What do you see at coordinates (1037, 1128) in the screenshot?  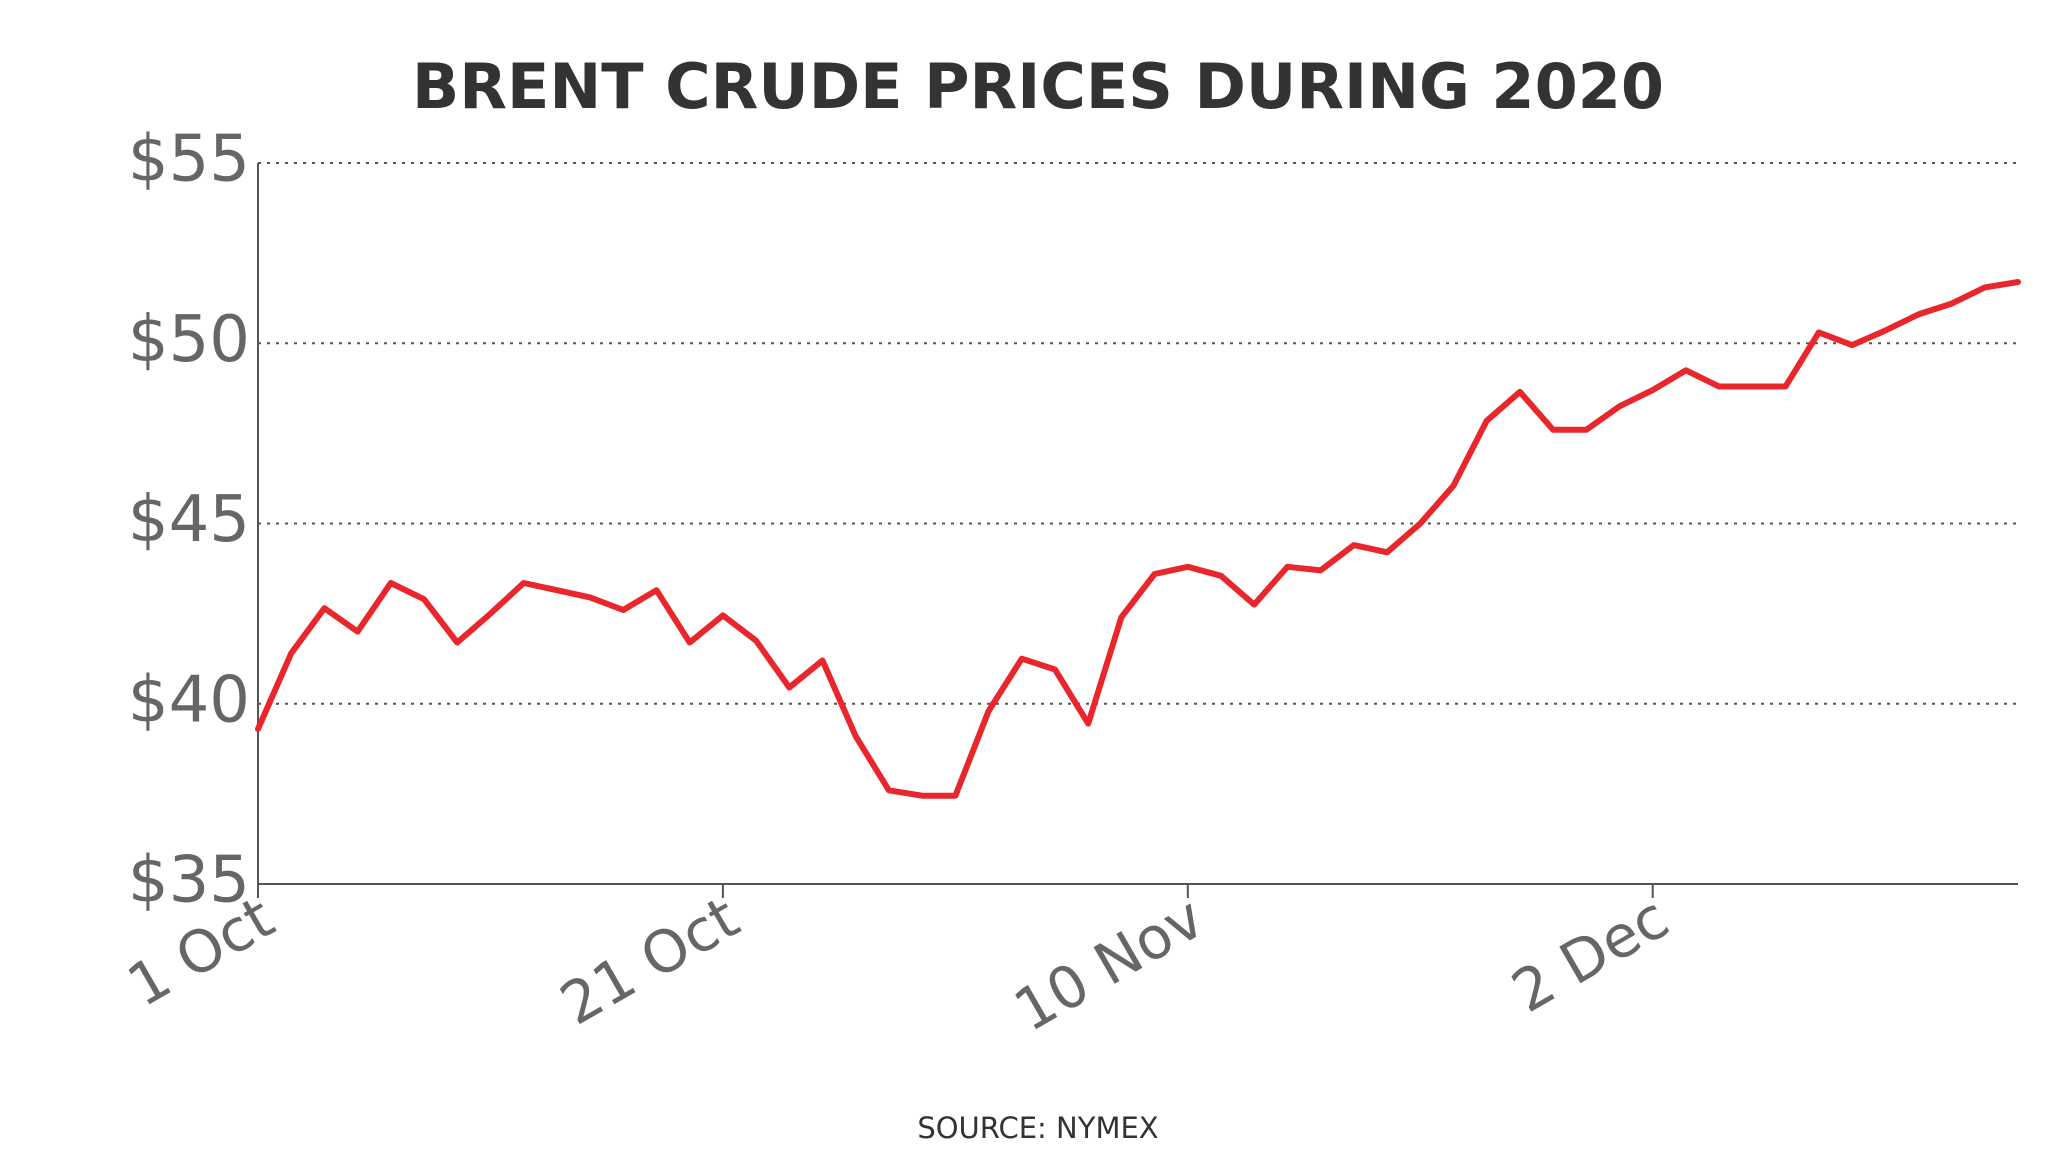 I see `source-note: SOURCE: NYMEX` at bounding box center [1037, 1128].